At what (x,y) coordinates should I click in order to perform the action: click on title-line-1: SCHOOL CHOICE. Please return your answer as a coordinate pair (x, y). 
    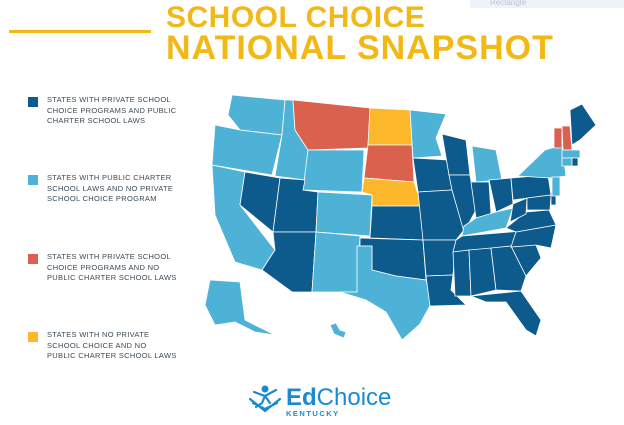
    Looking at the image, I should click on (296, 17).